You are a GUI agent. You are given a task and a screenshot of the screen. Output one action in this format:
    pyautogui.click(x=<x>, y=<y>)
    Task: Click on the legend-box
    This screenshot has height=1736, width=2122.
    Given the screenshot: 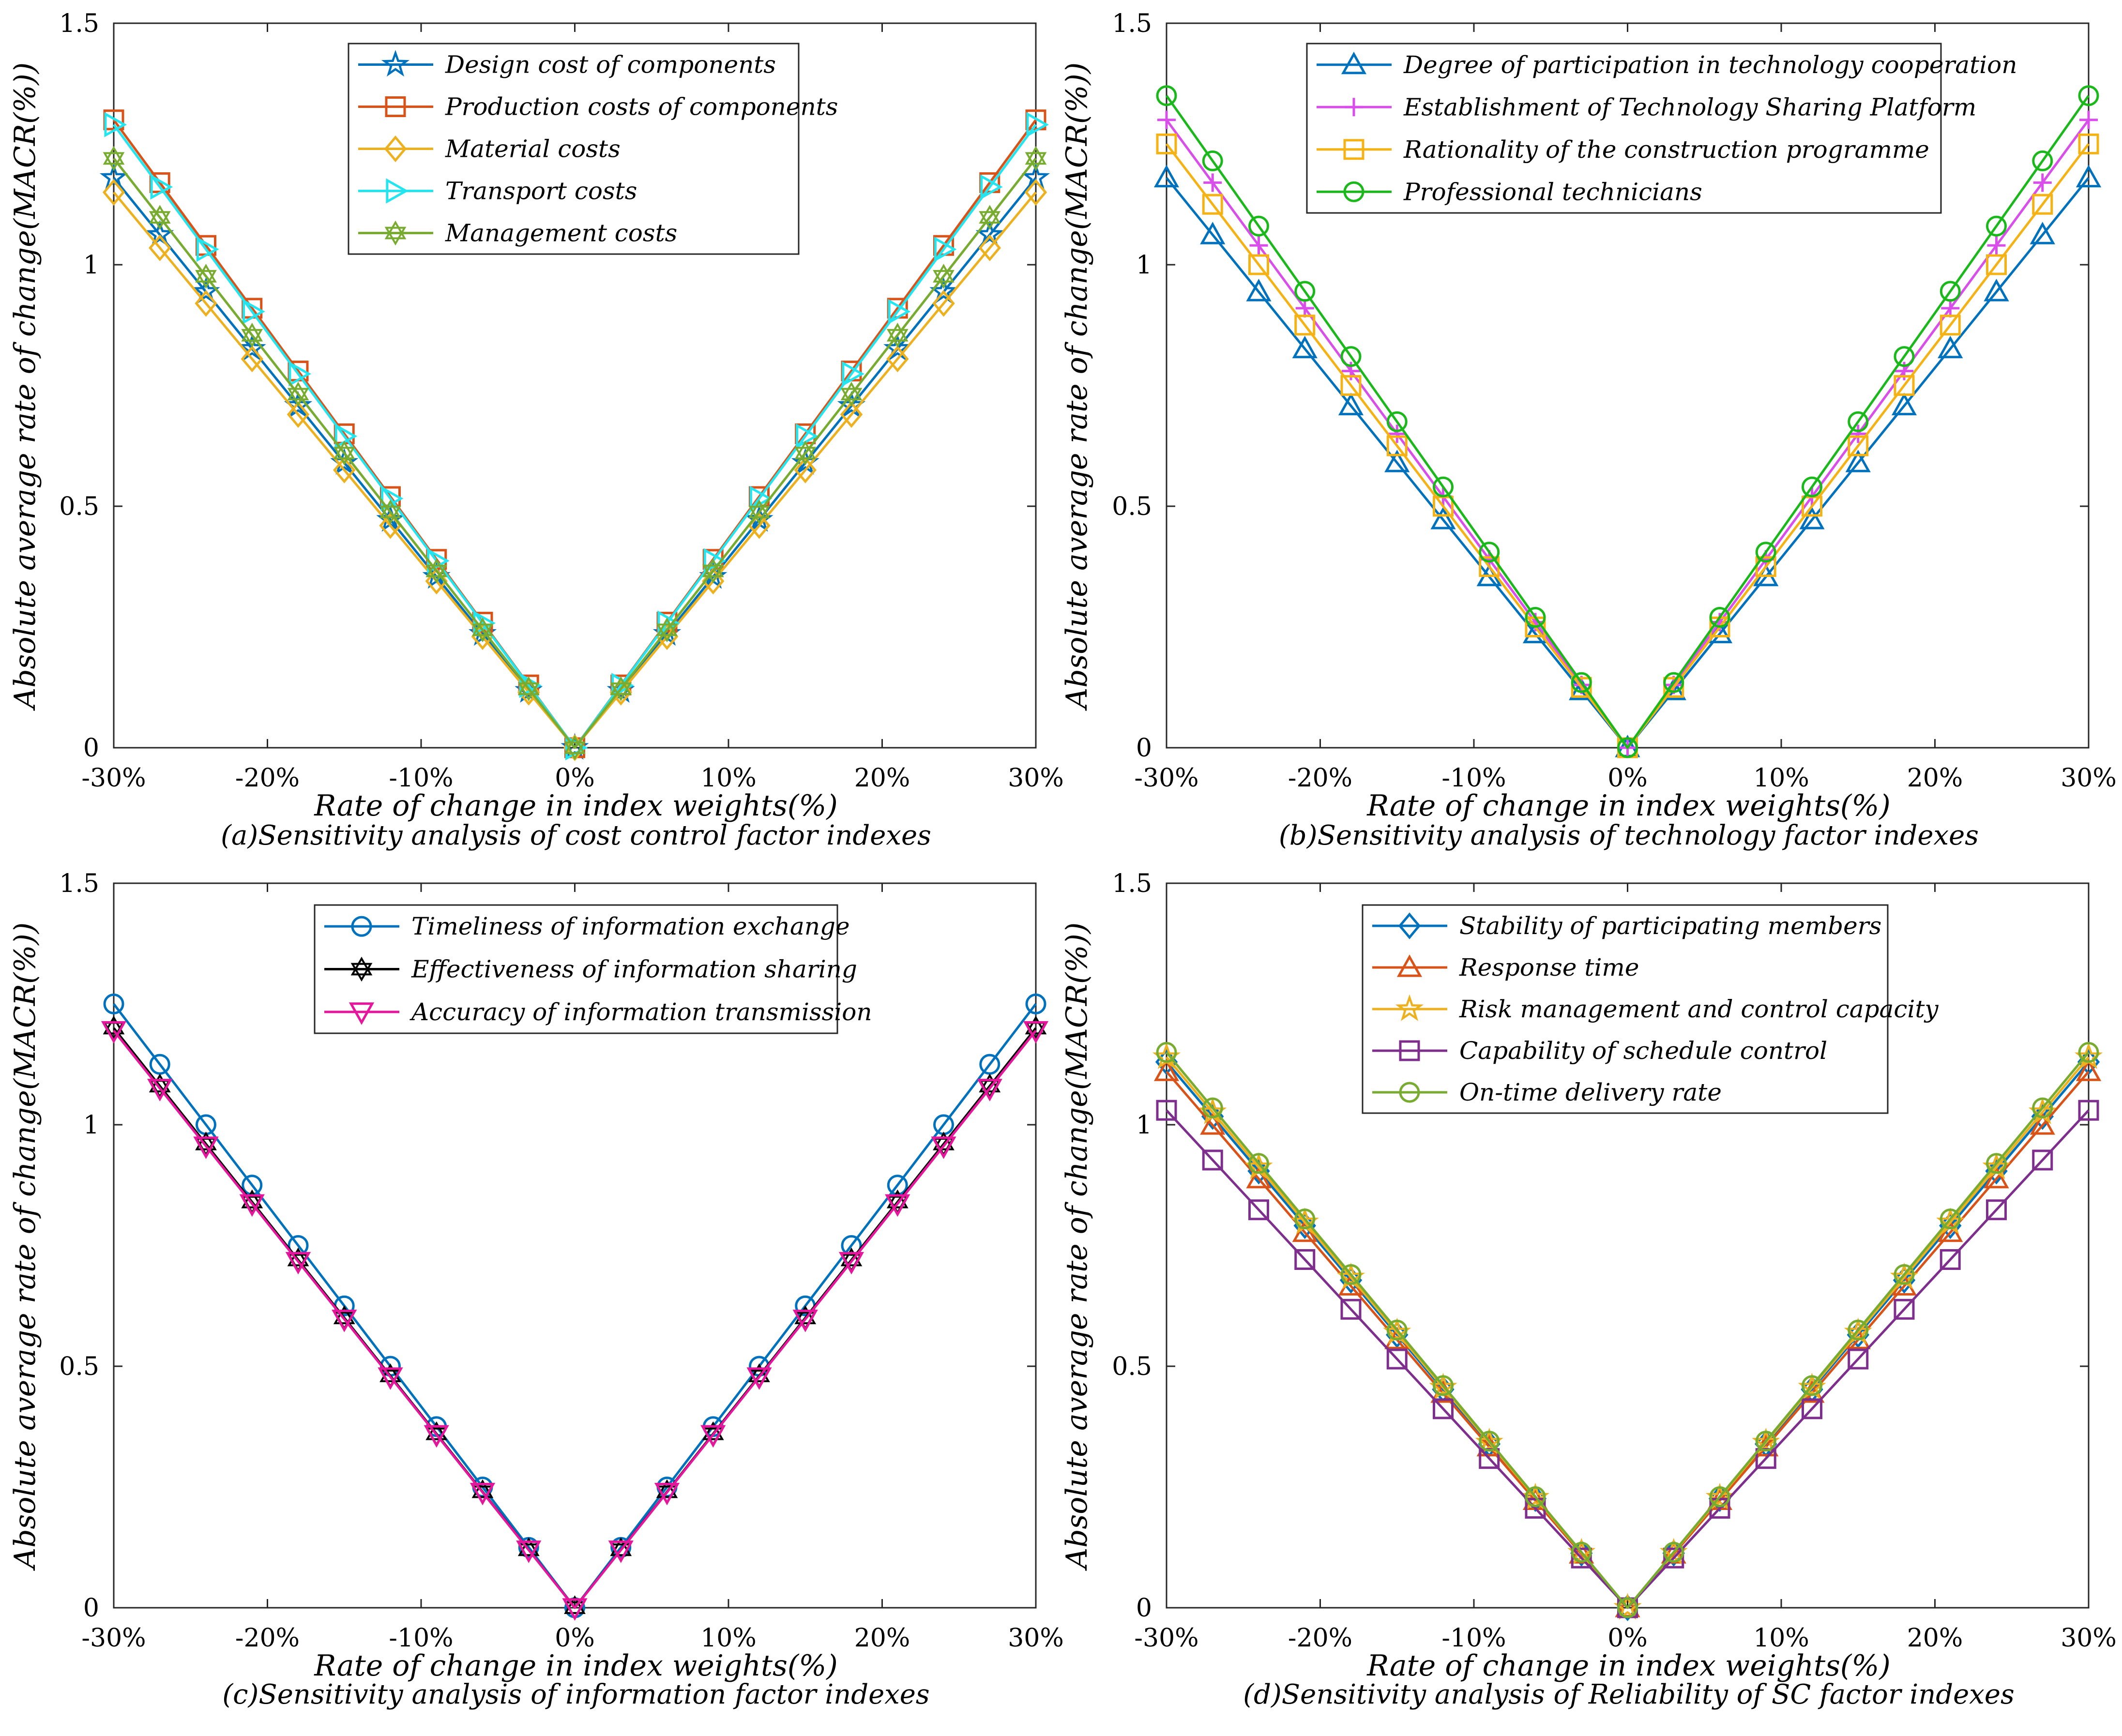 What is the action you would take?
    pyautogui.click(x=1625, y=1009)
    